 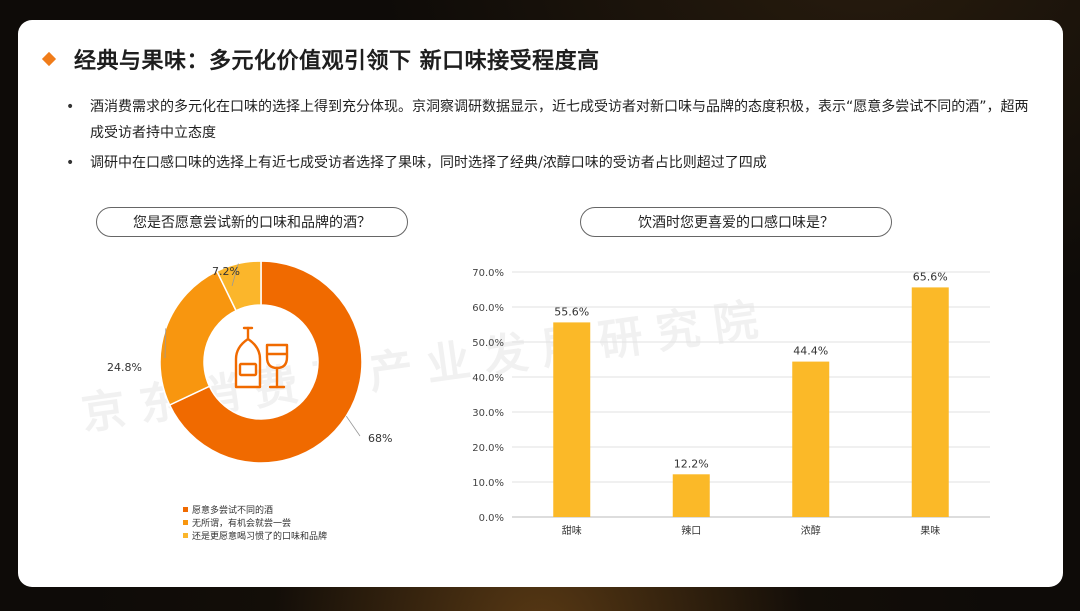 I want to click on legend-item: 还是更愿意喝习惯了的口味和品牌, so click(x=255, y=535).